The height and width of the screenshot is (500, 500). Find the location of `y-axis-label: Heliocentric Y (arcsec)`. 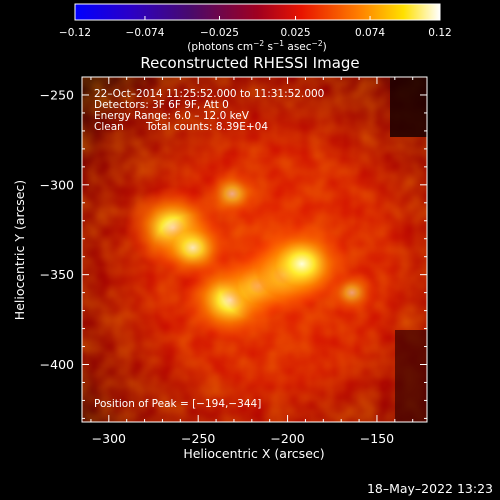

y-axis-label: Heliocentric Y (arcsec) is located at coordinates (19, 250).